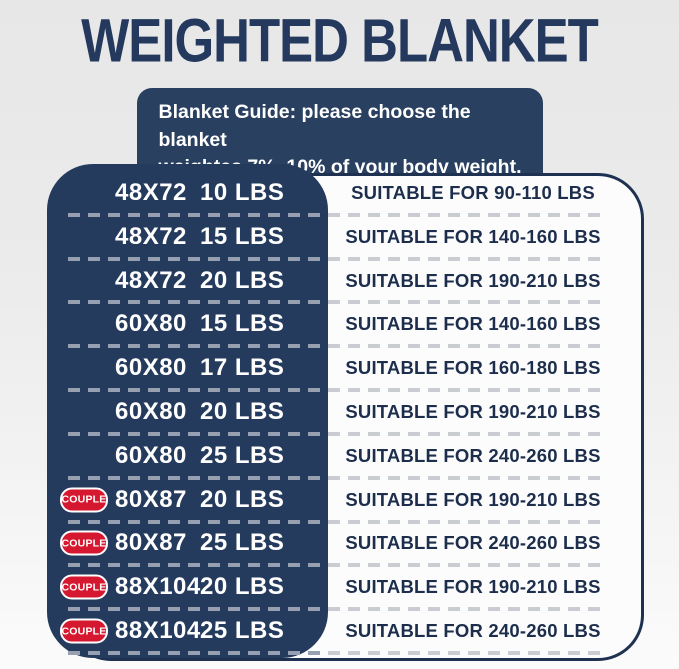 The width and height of the screenshot is (679, 669). What do you see at coordinates (187, 237) in the screenshot?
I see `spec-cell: 48X72 15 LBS` at bounding box center [187, 237].